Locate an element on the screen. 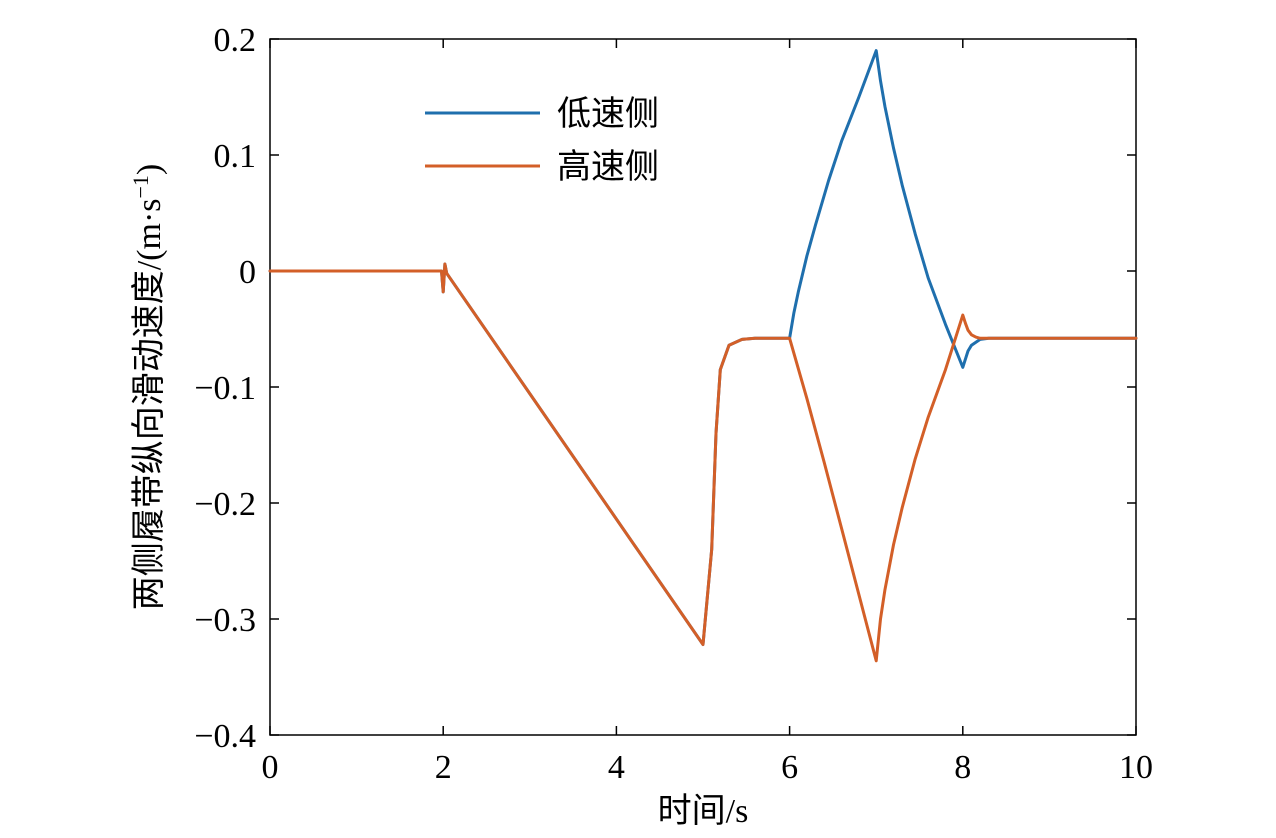 The image size is (1276, 838). y-tick-label: 0.2 is located at coordinates (235, 40).